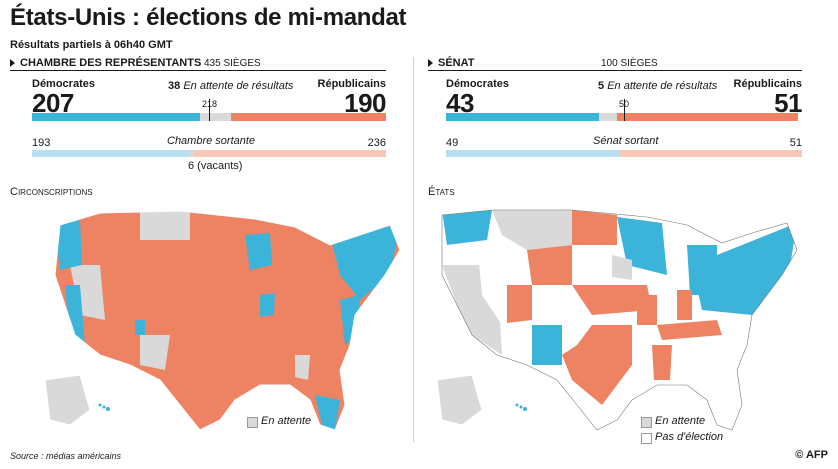 This screenshot has width=838, height=469. Describe the element at coordinates (646, 438) in the screenshot. I see `legend-no-election-swatch` at that location.